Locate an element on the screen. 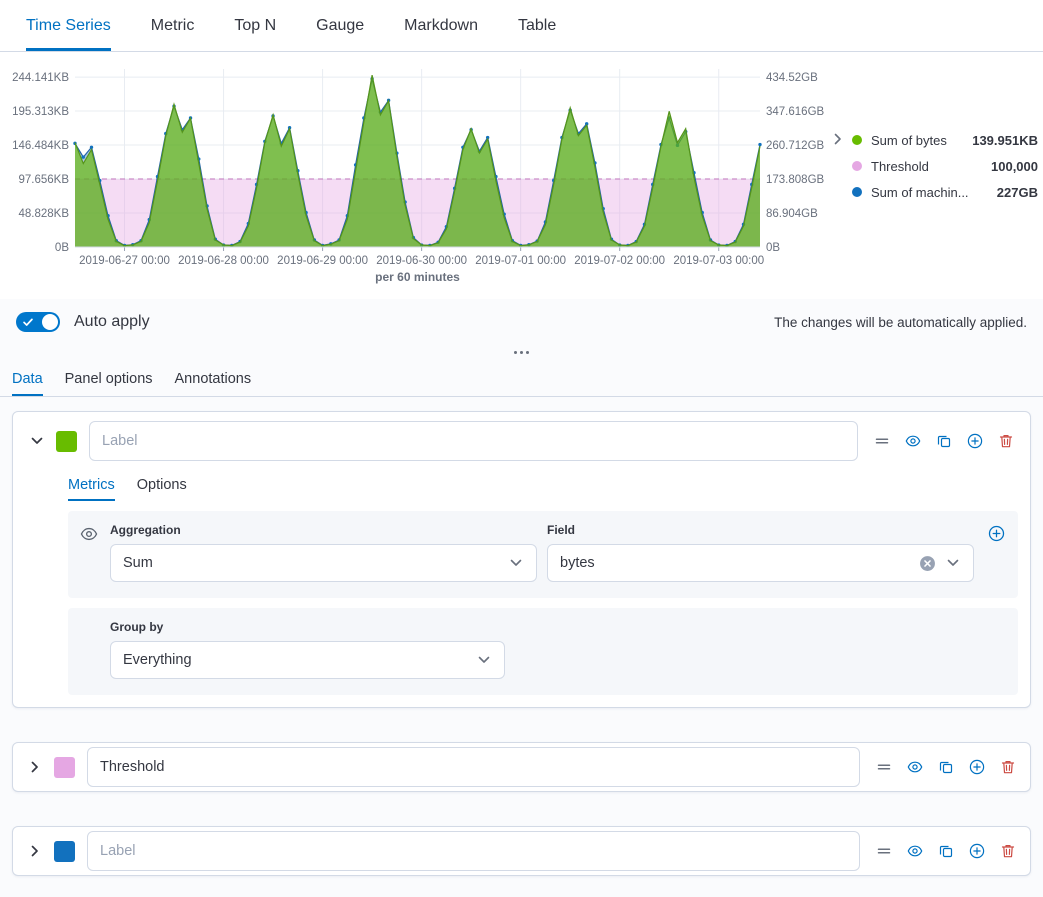 The image size is (1043, 897). tab-annotations: Annotations is located at coordinates (213, 379).